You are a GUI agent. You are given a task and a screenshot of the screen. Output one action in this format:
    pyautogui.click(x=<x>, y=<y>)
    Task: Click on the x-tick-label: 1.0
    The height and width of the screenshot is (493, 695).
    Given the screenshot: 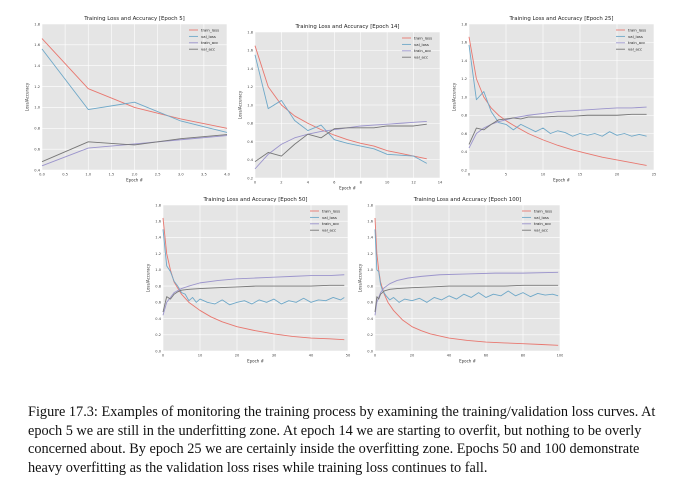 What is the action you would take?
    pyautogui.click(x=88, y=175)
    